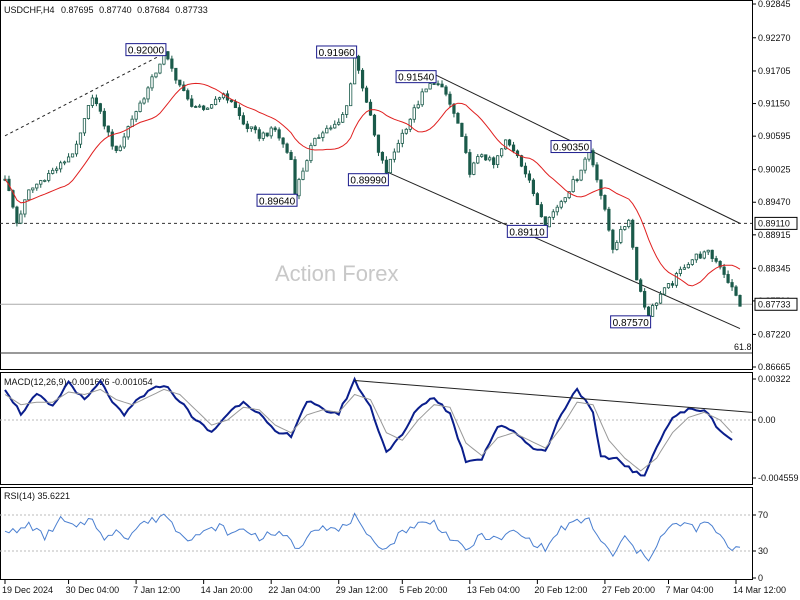  What do you see at coordinates (759, 590) in the screenshot?
I see `time-tick-label: 14 Mar 12:00` at bounding box center [759, 590].